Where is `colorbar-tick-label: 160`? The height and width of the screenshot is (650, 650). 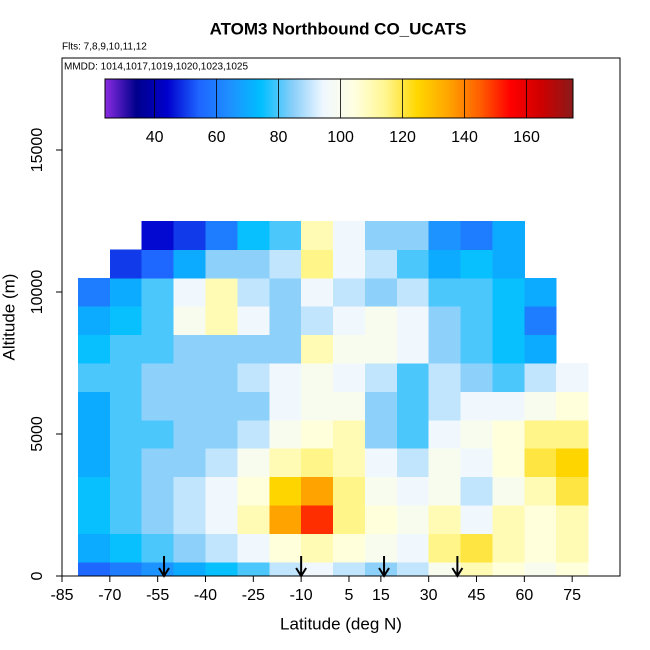 colorbar-tick-label: 160 is located at coordinates (526, 137).